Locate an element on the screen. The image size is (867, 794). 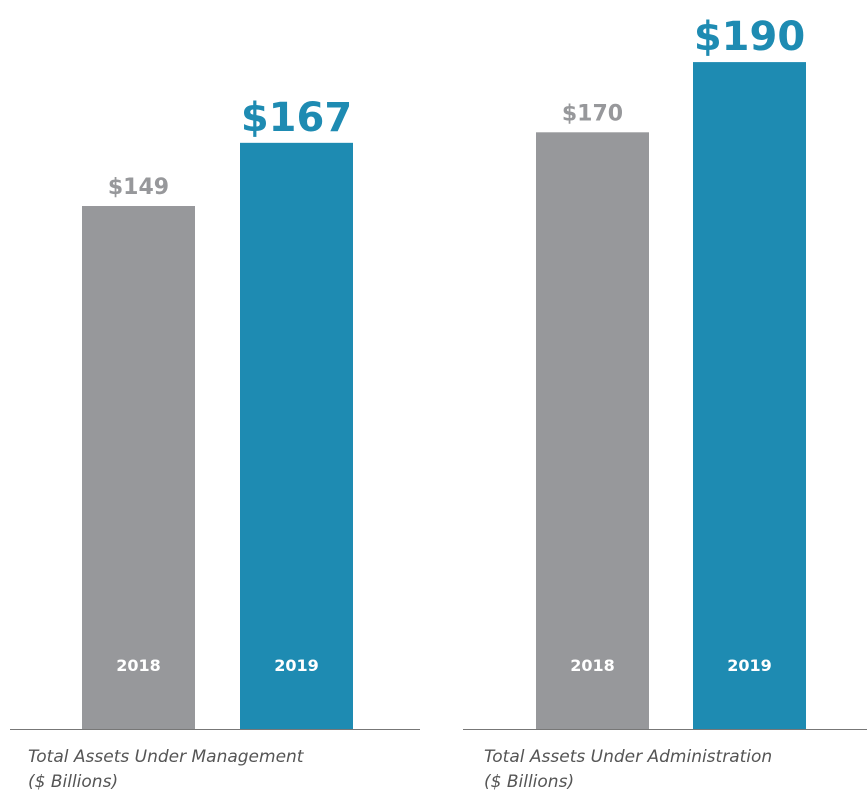
caption-title: Total Assets Under Management is located at coordinates (166, 757).